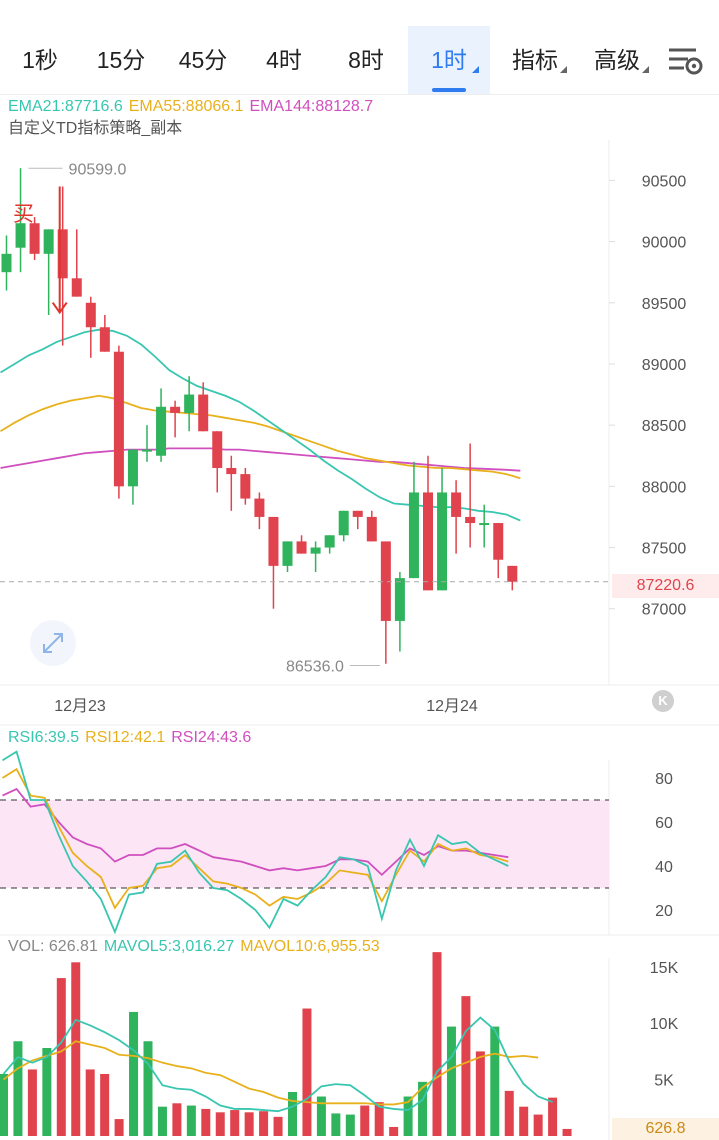 This screenshot has height=1140, width=719. I want to click on tab-indicators: 指标, so click(535, 60).